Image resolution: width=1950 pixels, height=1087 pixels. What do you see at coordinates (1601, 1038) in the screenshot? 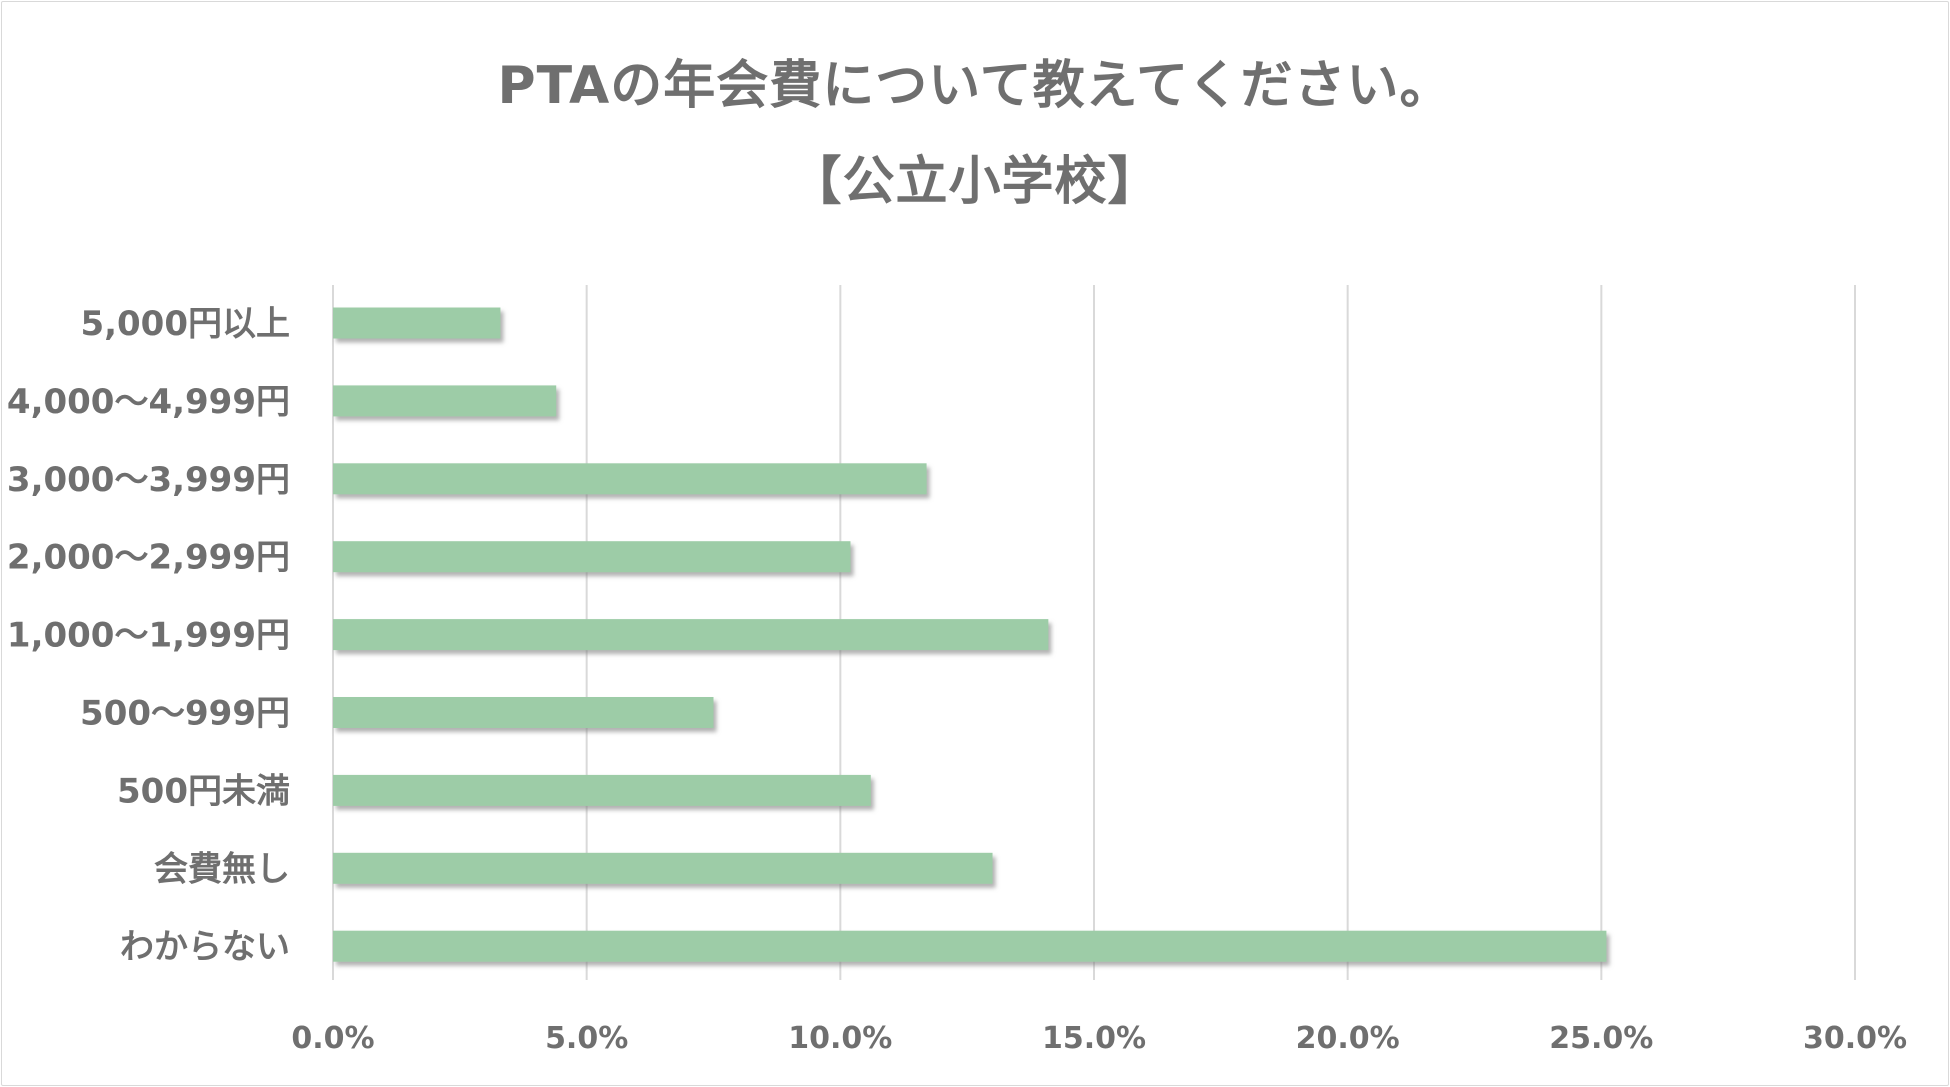
I see `x-tick-label: 25.0%` at bounding box center [1601, 1038].